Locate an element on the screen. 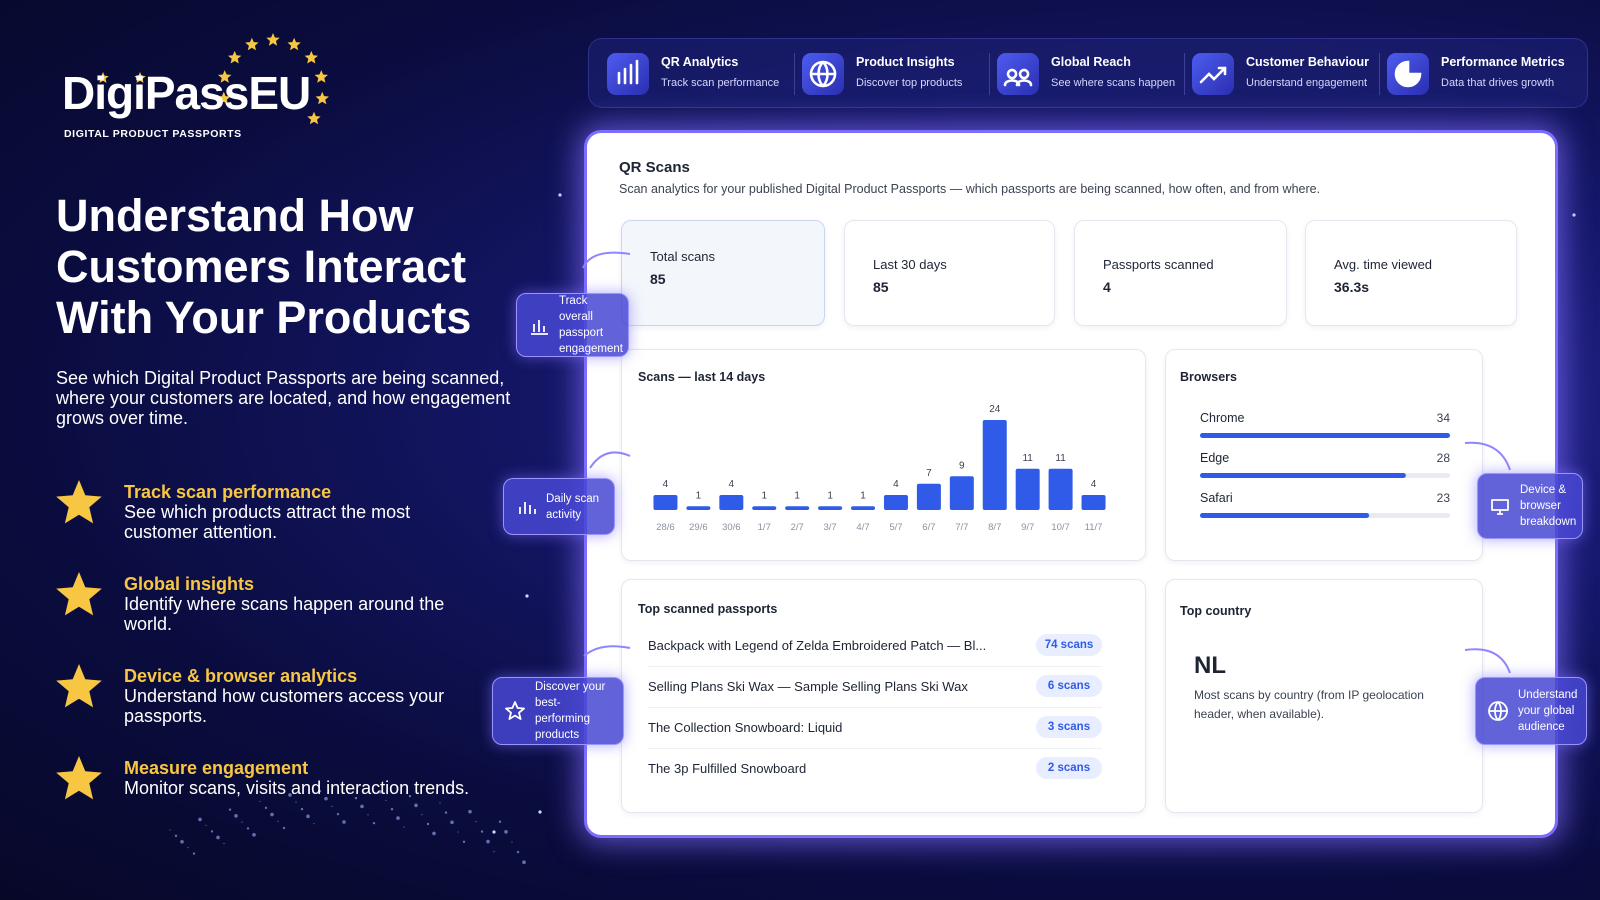 The image size is (1600, 900). stat-card: Total scans 85 is located at coordinates (723, 273).